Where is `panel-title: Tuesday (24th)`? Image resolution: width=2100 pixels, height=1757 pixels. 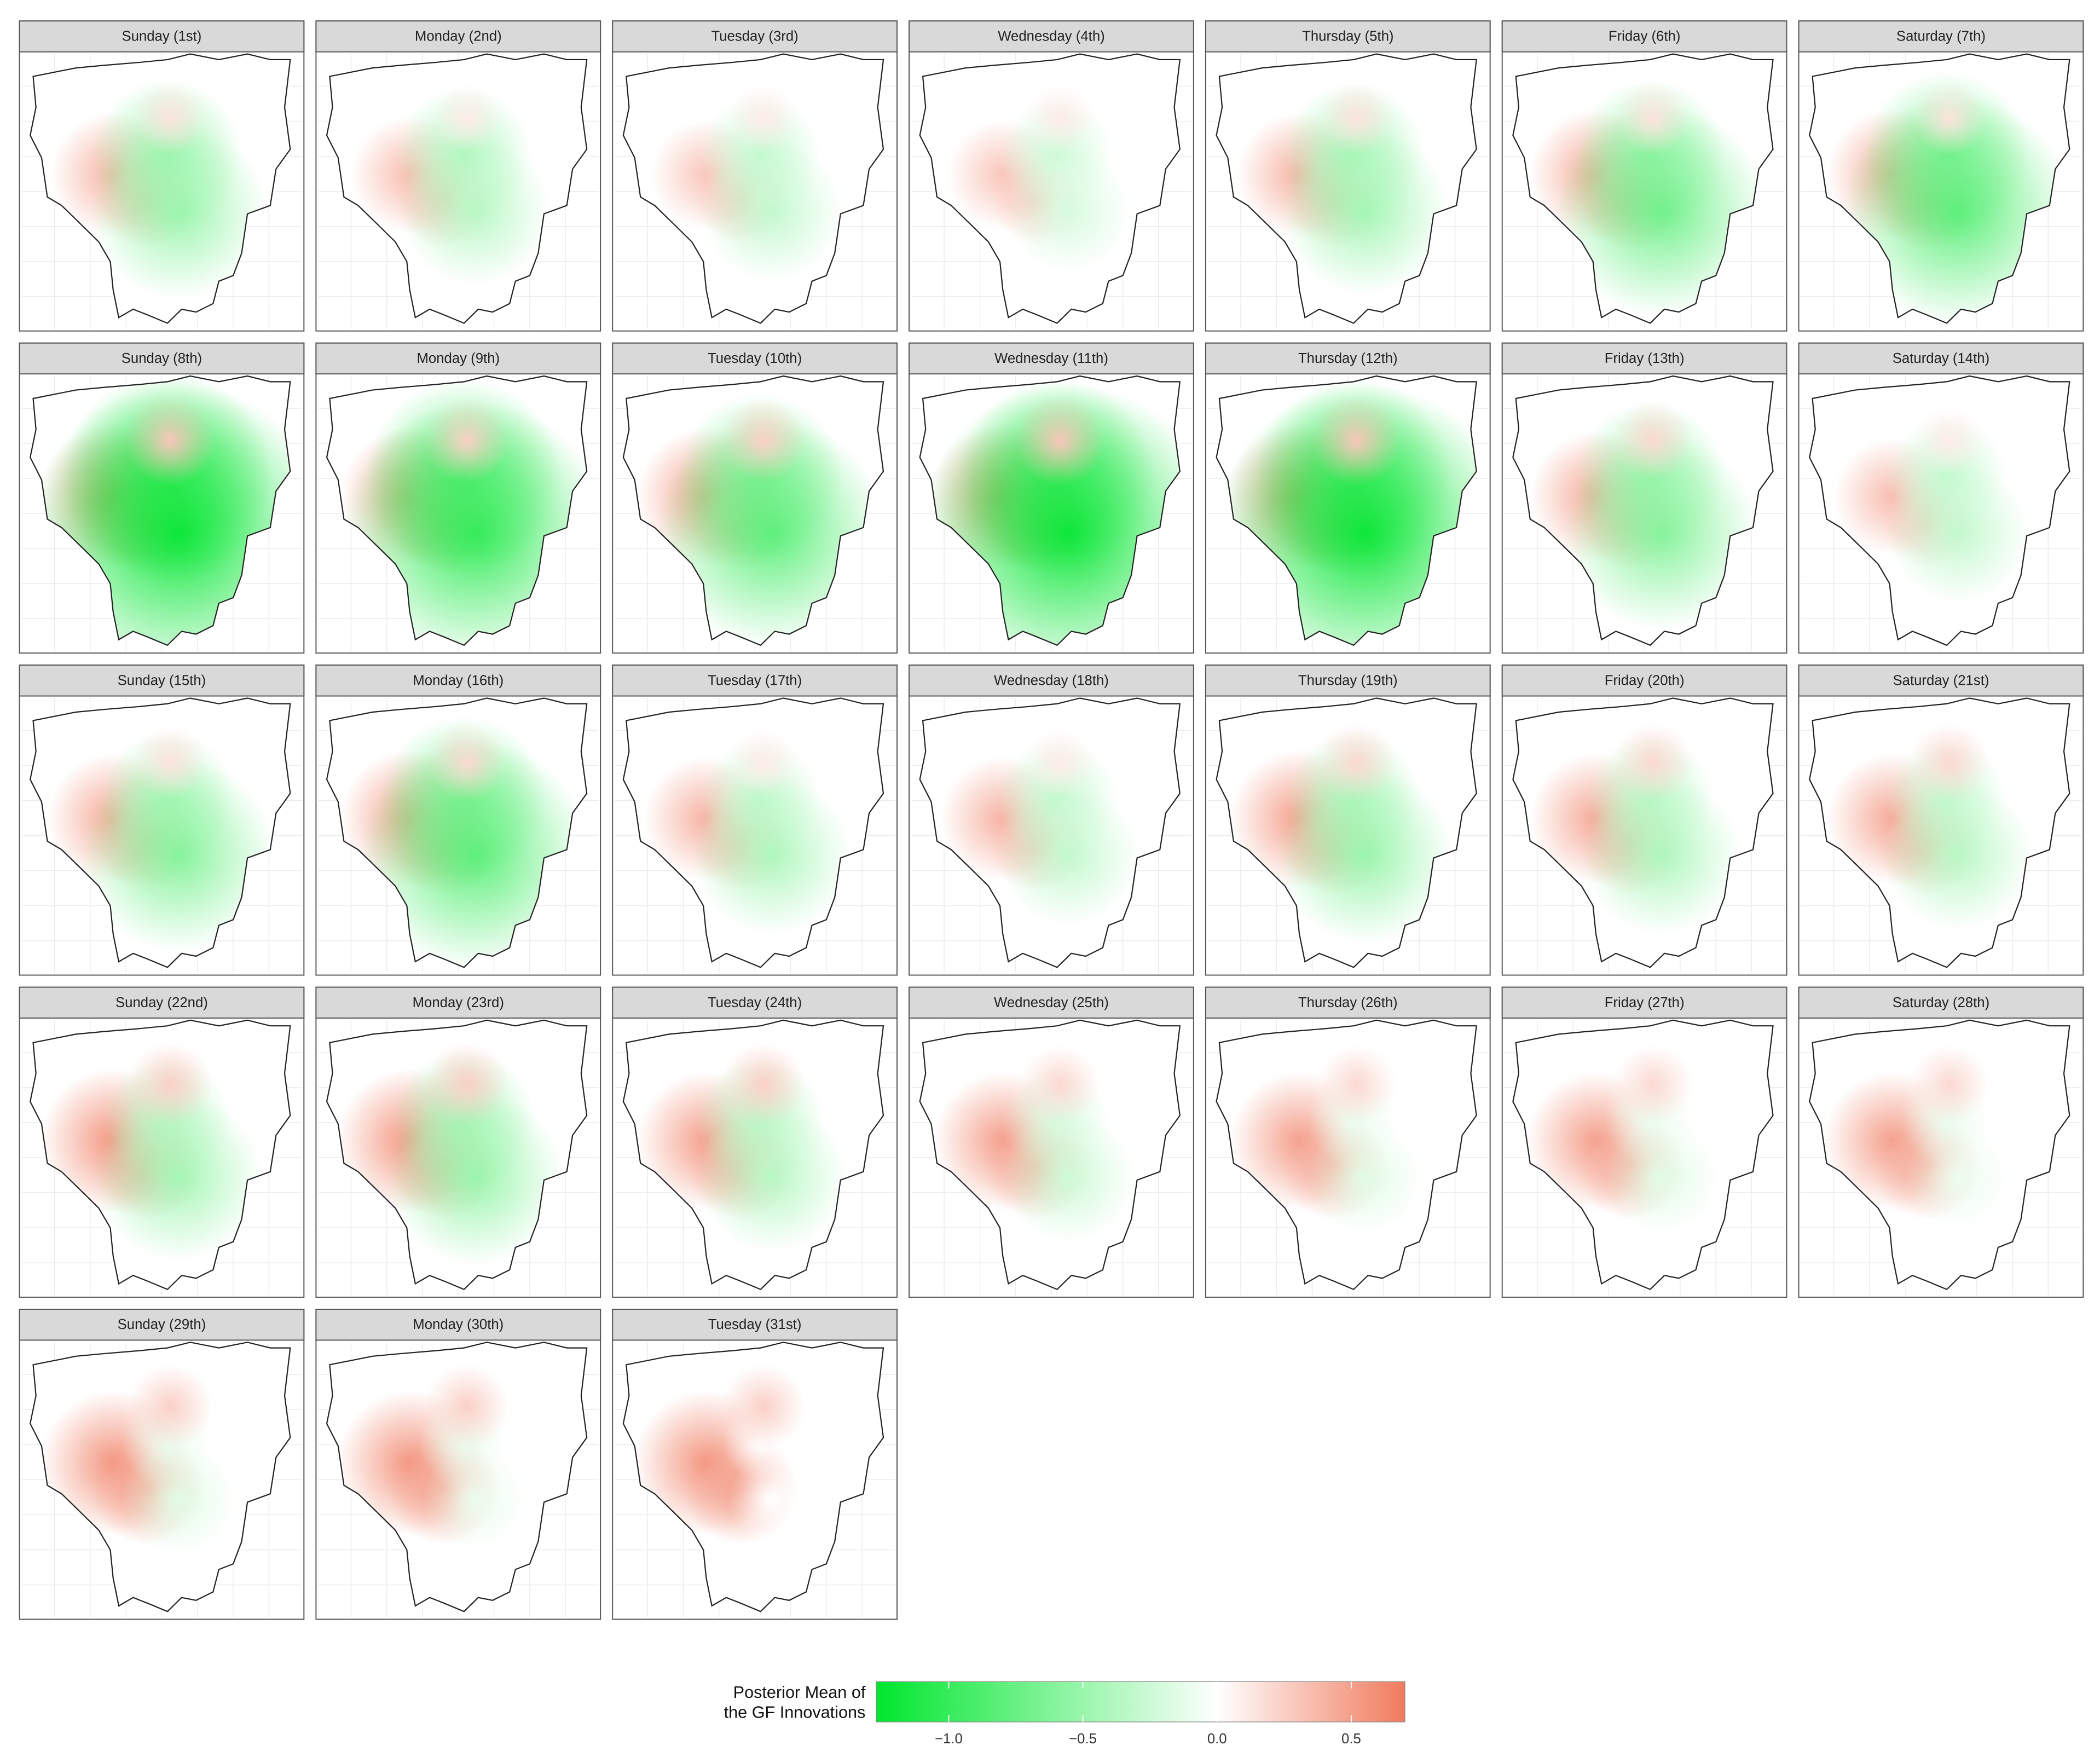
panel-title: Tuesday (24th) is located at coordinates (755, 1003).